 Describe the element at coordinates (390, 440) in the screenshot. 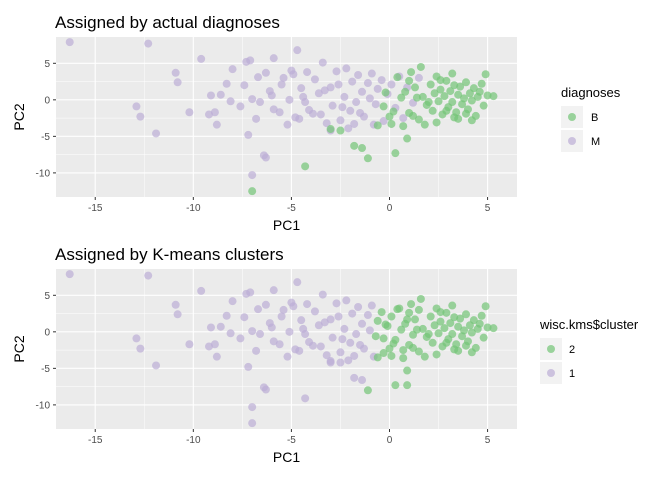

I see `x-tick-label: 0` at that location.